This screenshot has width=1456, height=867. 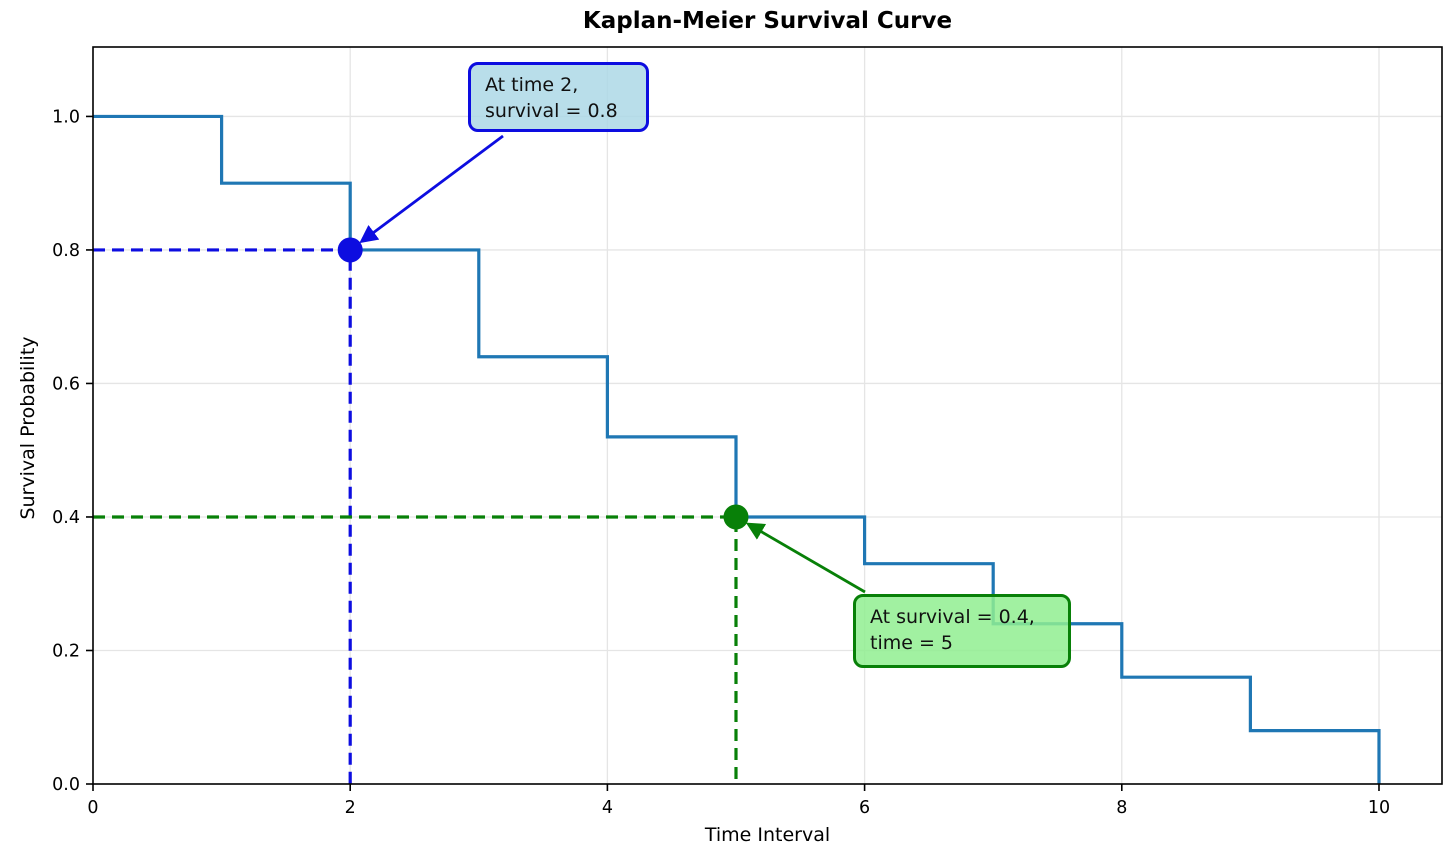 I want to click on annotation-text-line: At survival = 0.4,, so click(x=952, y=617).